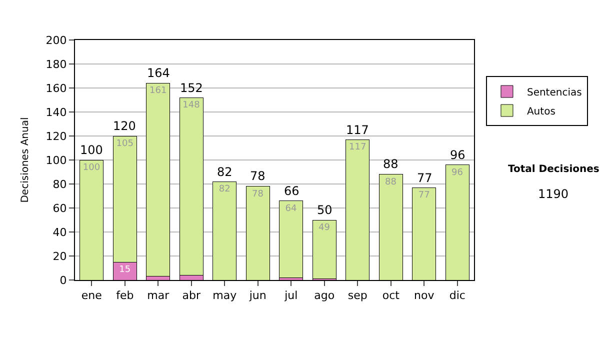 This screenshot has height=340, width=600. Describe the element at coordinates (424, 178) in the screenshot. I see `total-label: 77` at that location.